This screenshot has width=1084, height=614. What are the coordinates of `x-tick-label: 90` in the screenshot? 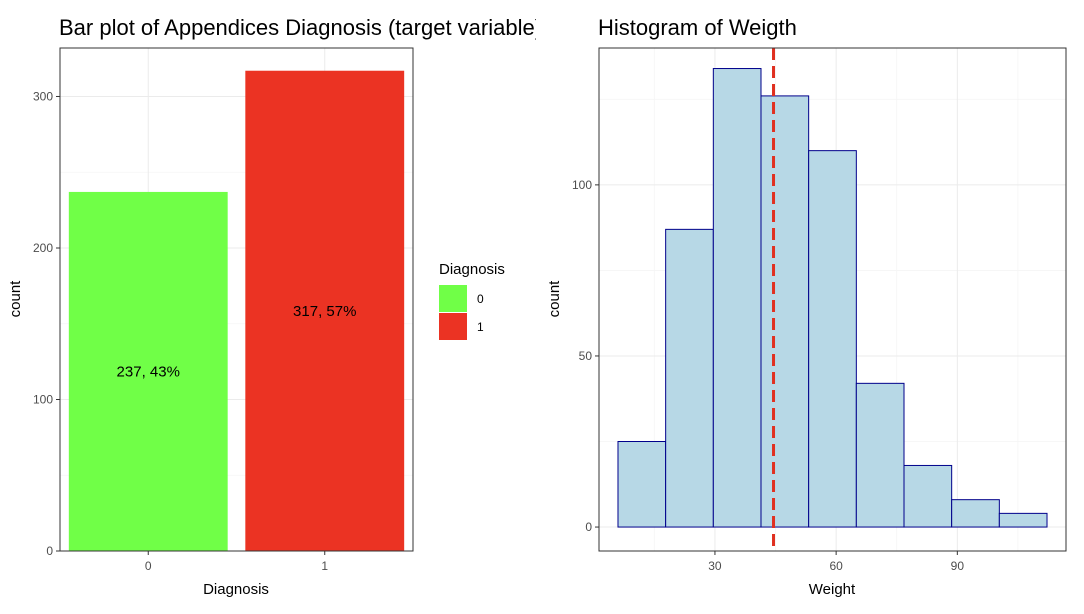 It's located at (958, 566).